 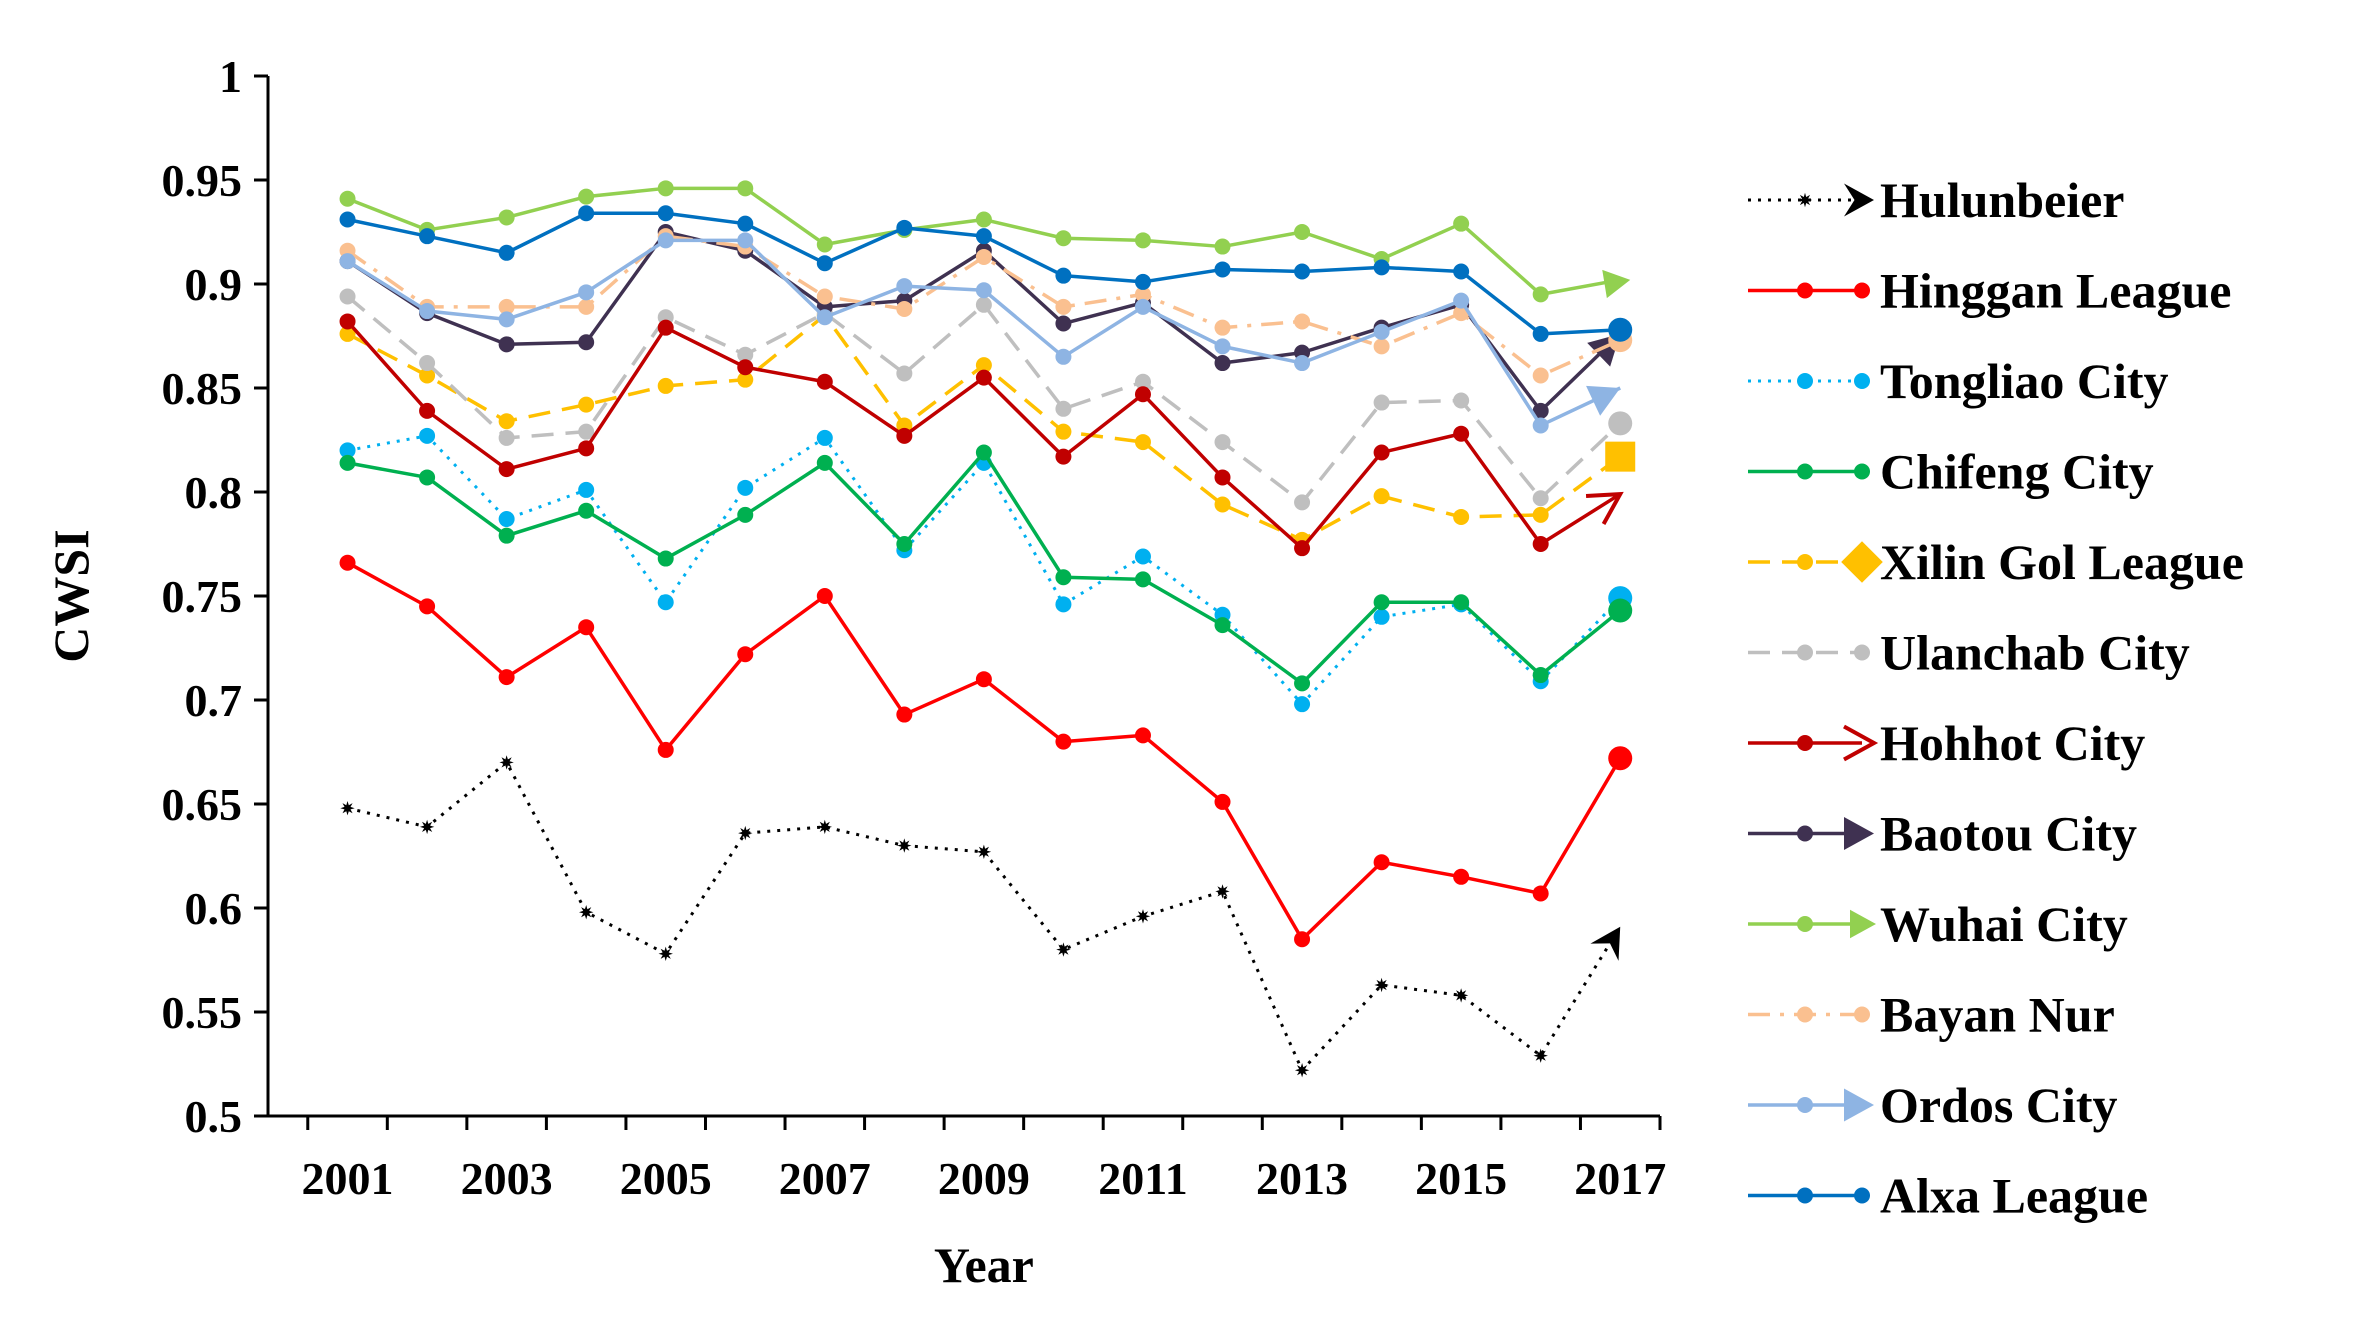 What do you see at coordinates (1999, 1105) in the screenshot?
I see `legend-label: Ordos City` at bounding box center [1999, 1105].